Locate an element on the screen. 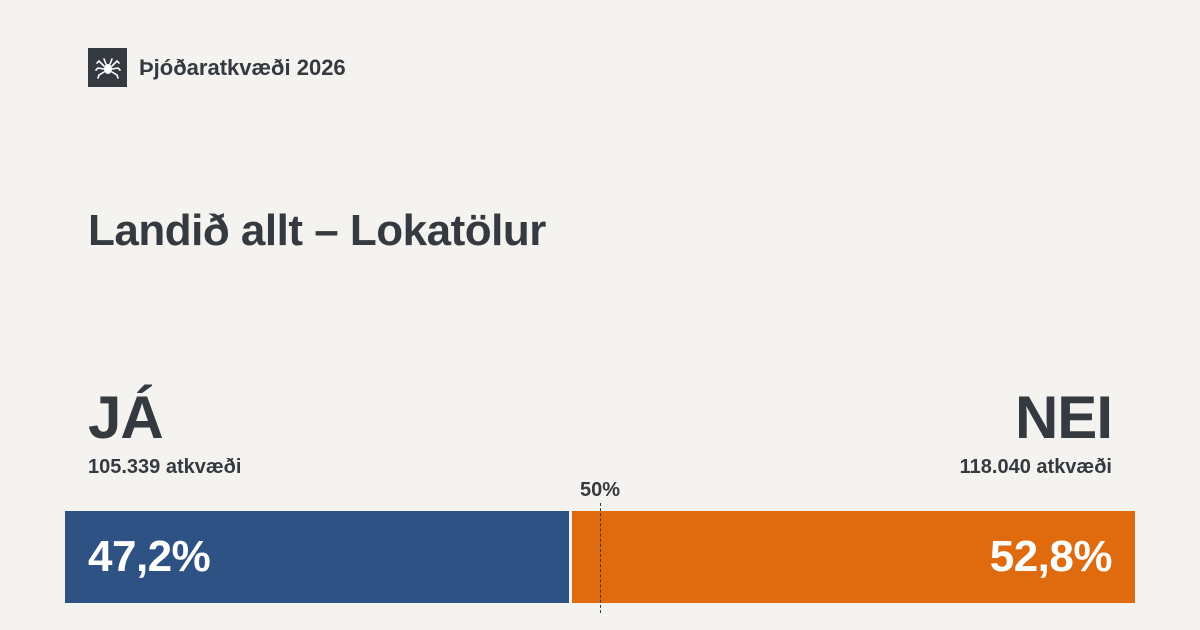 The height and width of the screenshot is (630, 1200). yes-bar-segment: 47,2% is located at coordinates (317, 557).